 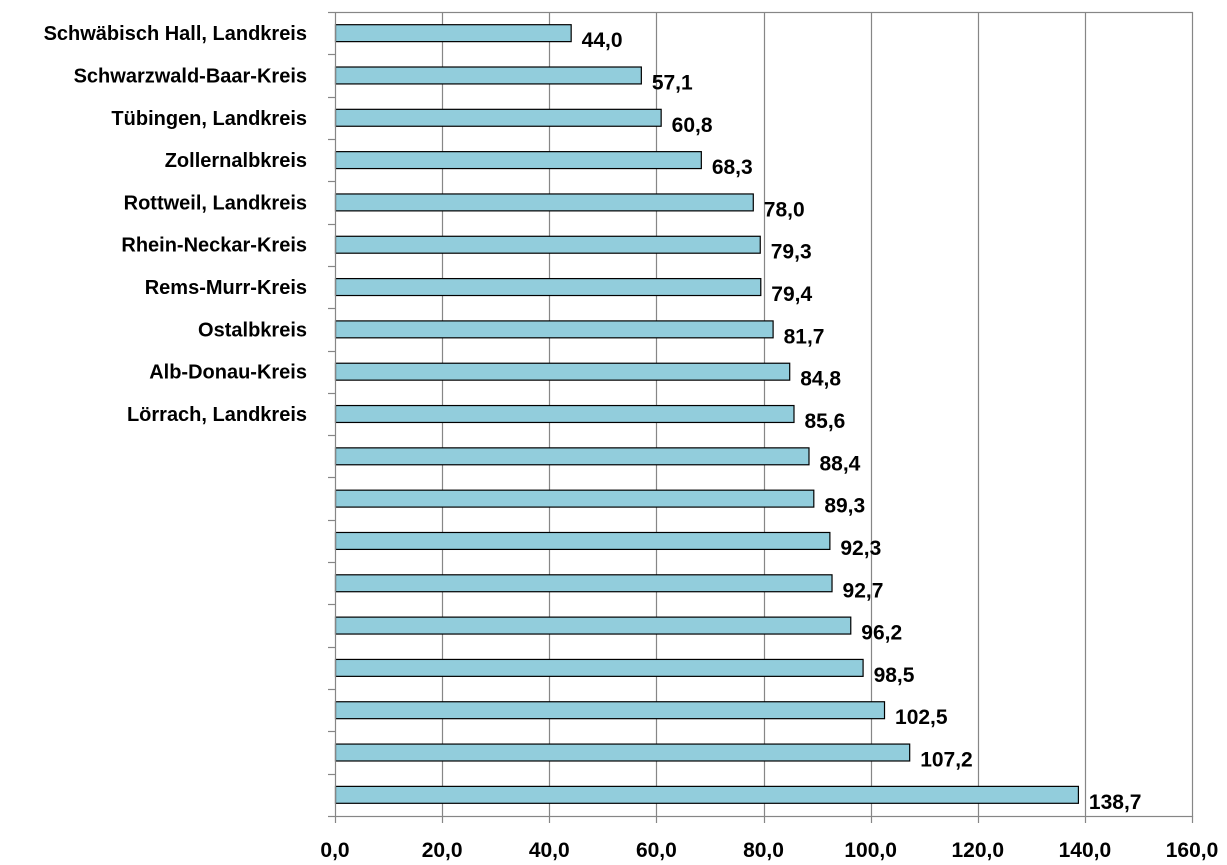 What do you see at coordinates (763, 850) in the screenshot?
I see `x-tick-label: 80,0` at bounding box center [763, 850].